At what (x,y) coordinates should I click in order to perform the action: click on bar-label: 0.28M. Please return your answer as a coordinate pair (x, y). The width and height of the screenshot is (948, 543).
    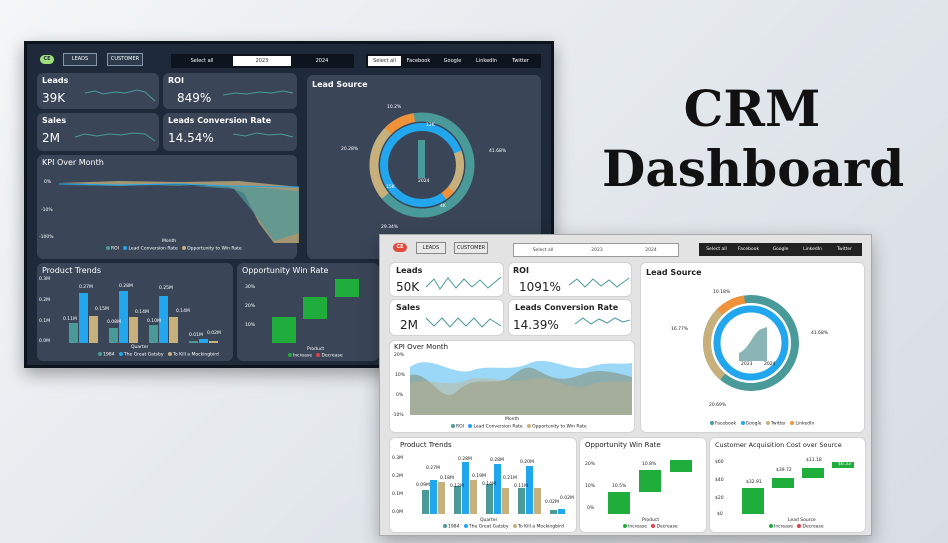
    Looking at the image, I should click on (497, 460).